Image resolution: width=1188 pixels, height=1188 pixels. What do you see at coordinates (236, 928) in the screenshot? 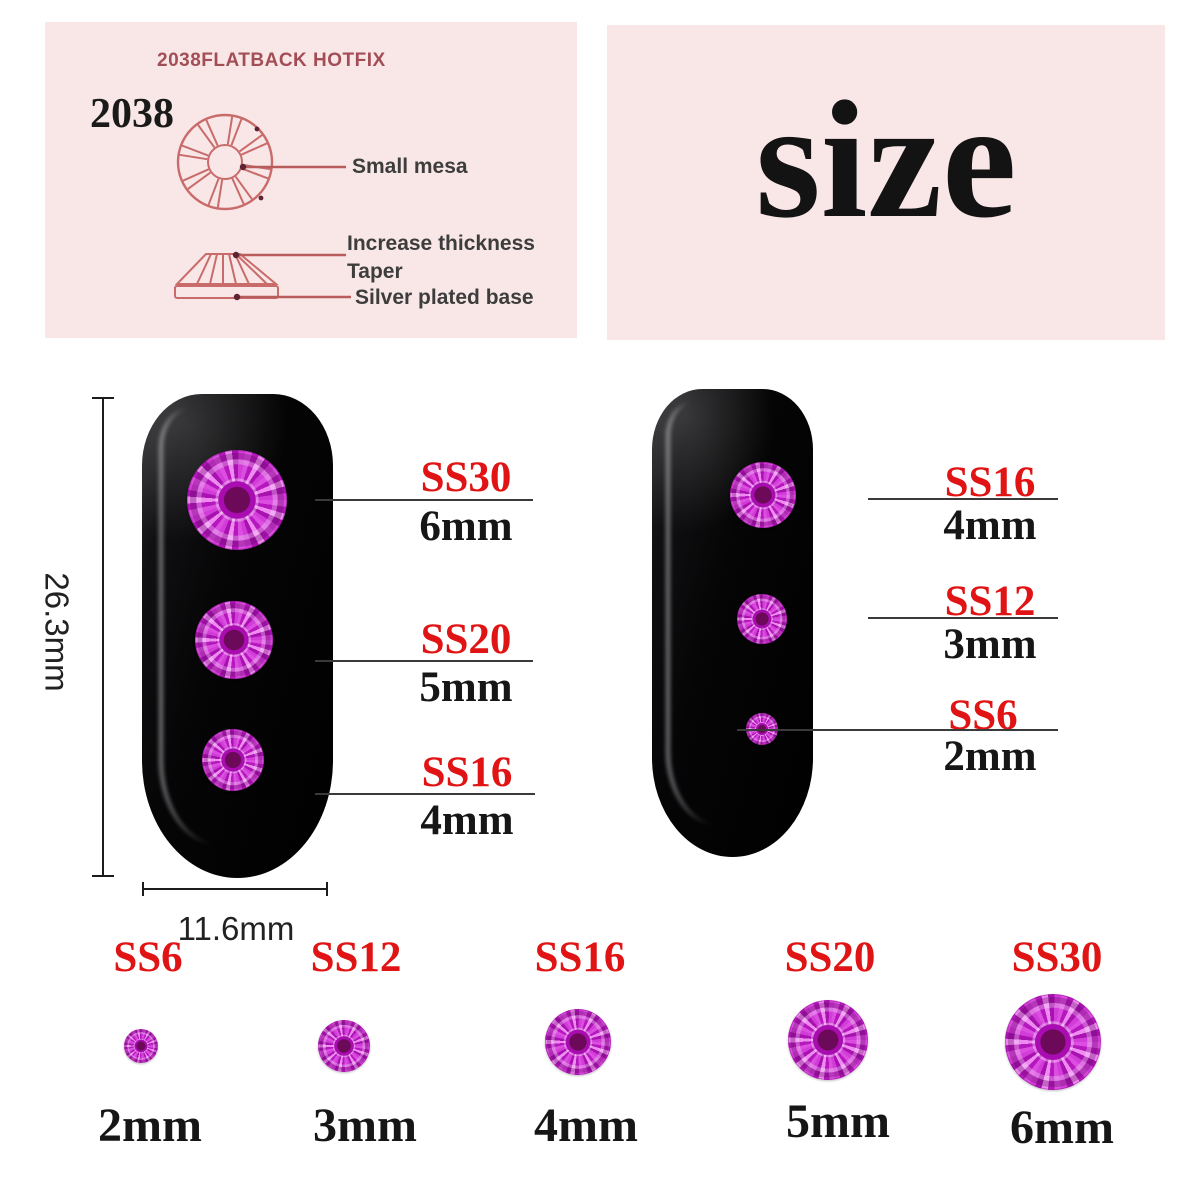
I see `width-dimension-label: 11.6mm` at bounding box center [236, 928].